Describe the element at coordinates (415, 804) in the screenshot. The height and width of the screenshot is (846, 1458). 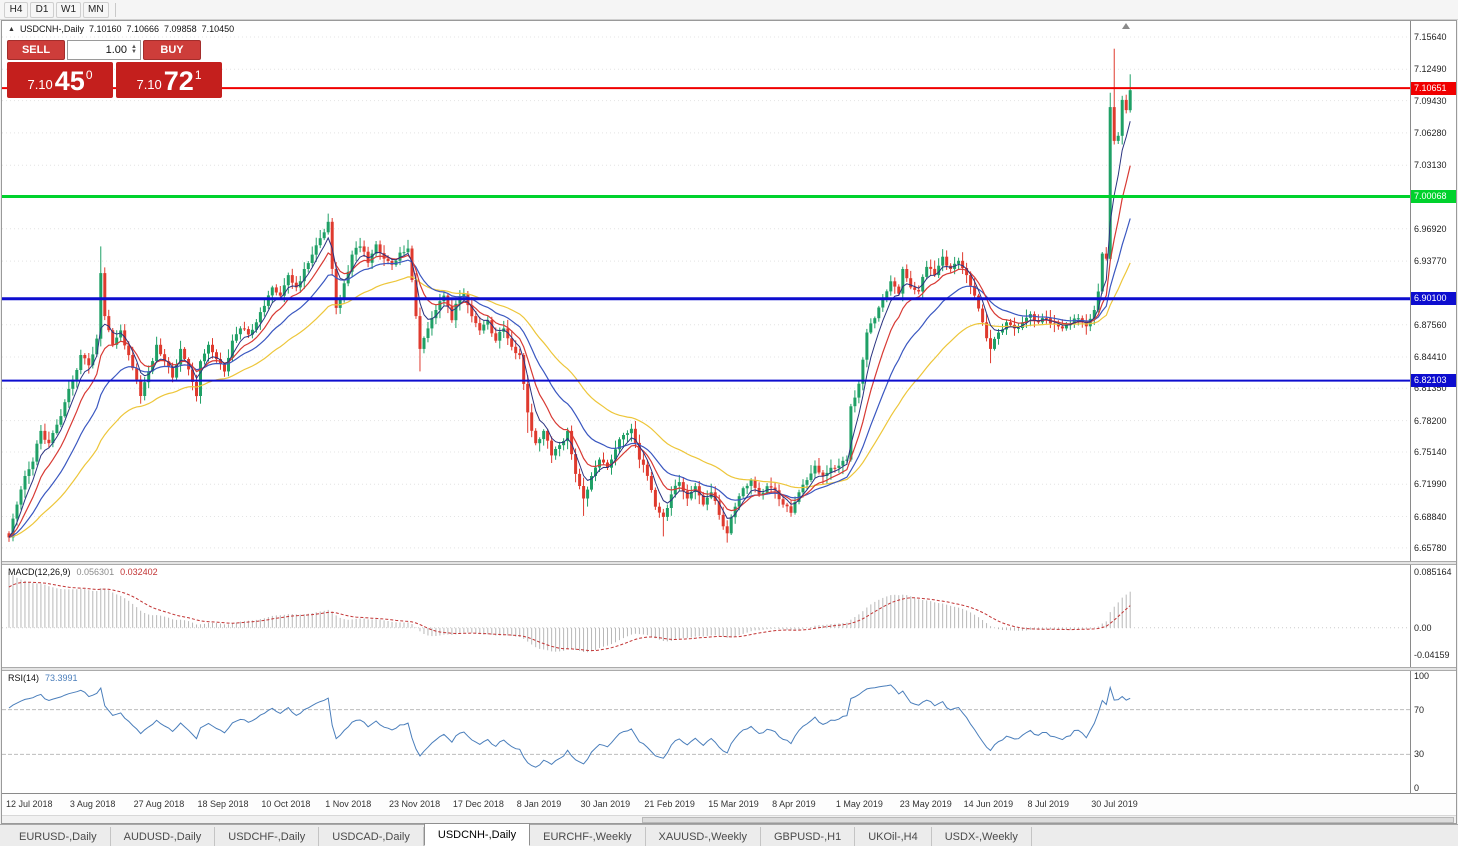
I see `time-axis-label: 23 Nov 2018` at that location.